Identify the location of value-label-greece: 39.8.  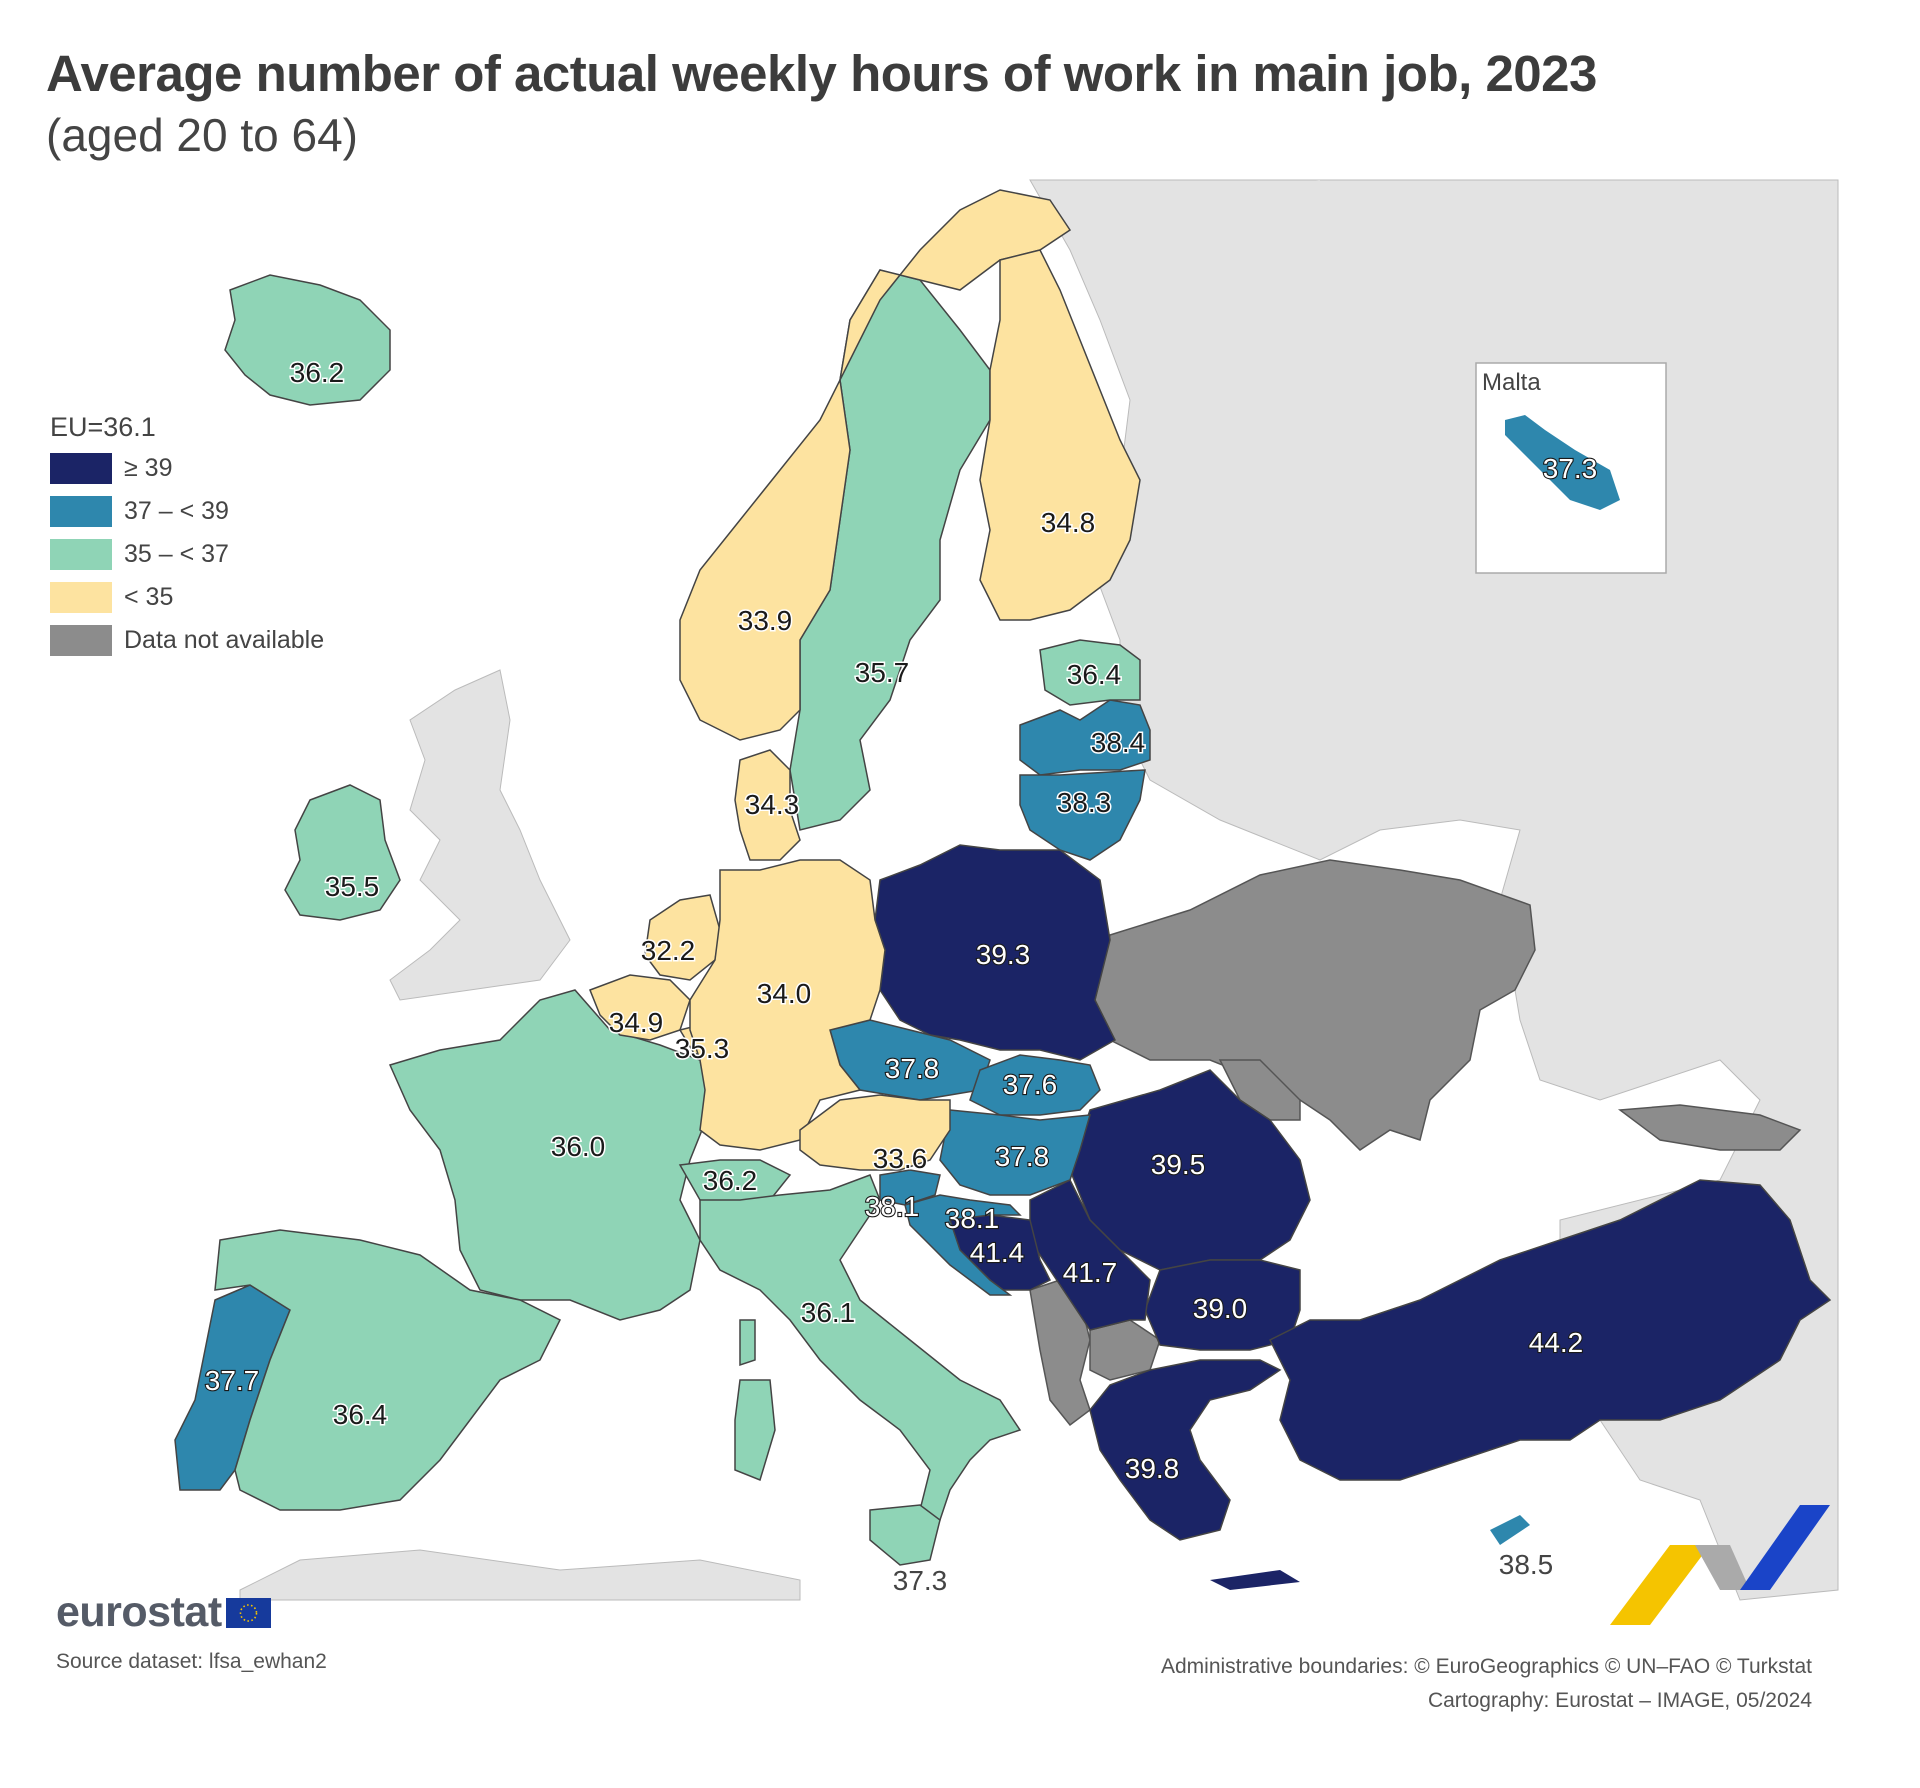
(1152, 1468).